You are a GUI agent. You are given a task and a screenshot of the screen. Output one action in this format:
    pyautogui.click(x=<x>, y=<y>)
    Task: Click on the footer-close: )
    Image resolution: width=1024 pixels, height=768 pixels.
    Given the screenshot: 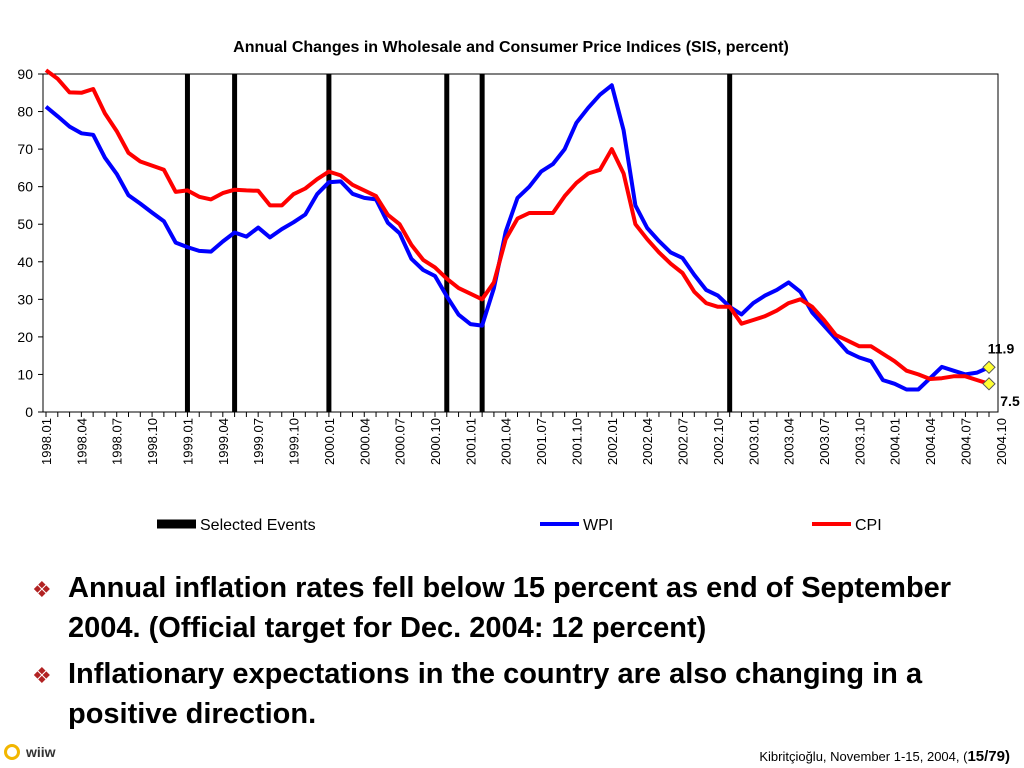 What is the action you would take?
    pyautogui.click(x=1007, y=756)
    